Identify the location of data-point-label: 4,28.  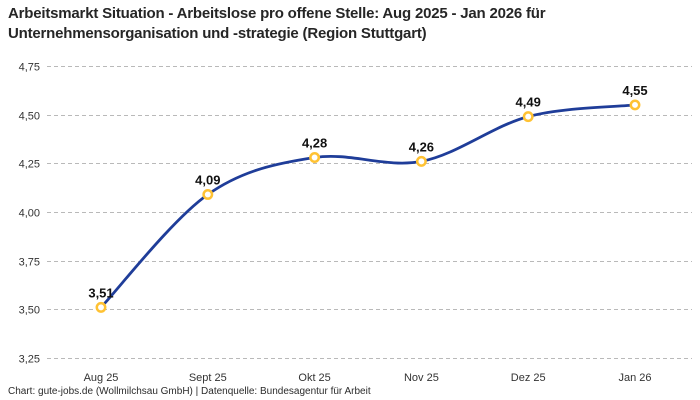
(314, 142).